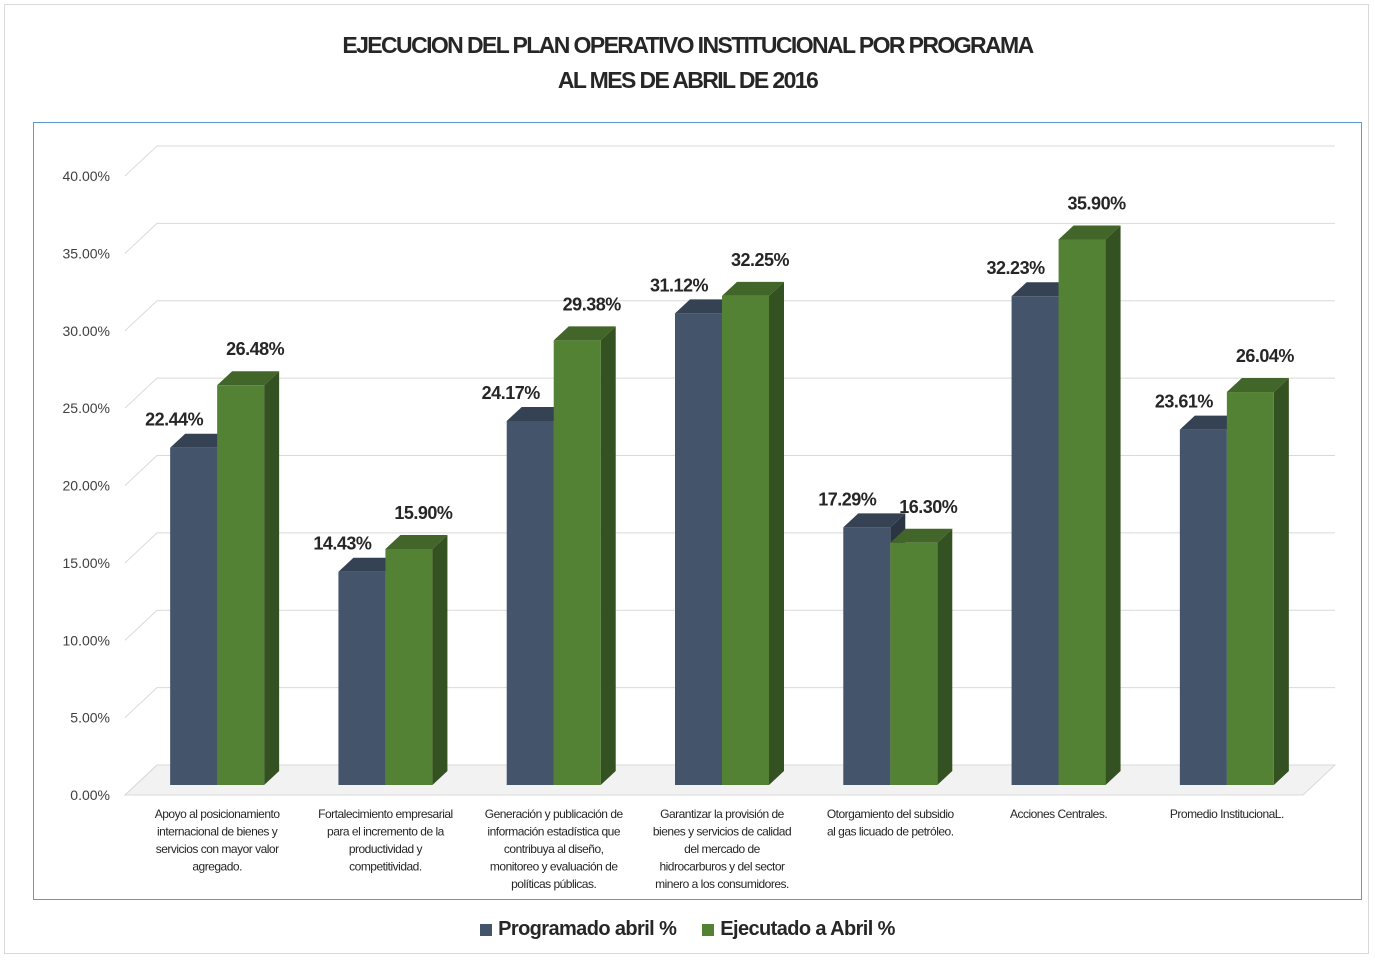 The height and width of the screenshot is (960, 1375). I want to click on x-category-label: al gas licuado de petróleo., so click(890, 832).